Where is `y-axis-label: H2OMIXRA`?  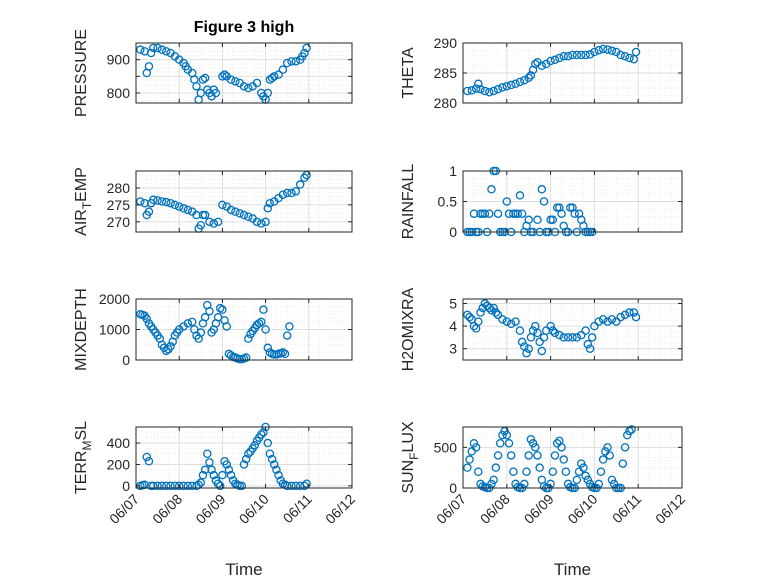 y-axis-label: H2OMIXRA is located at coordinates (408, 329).